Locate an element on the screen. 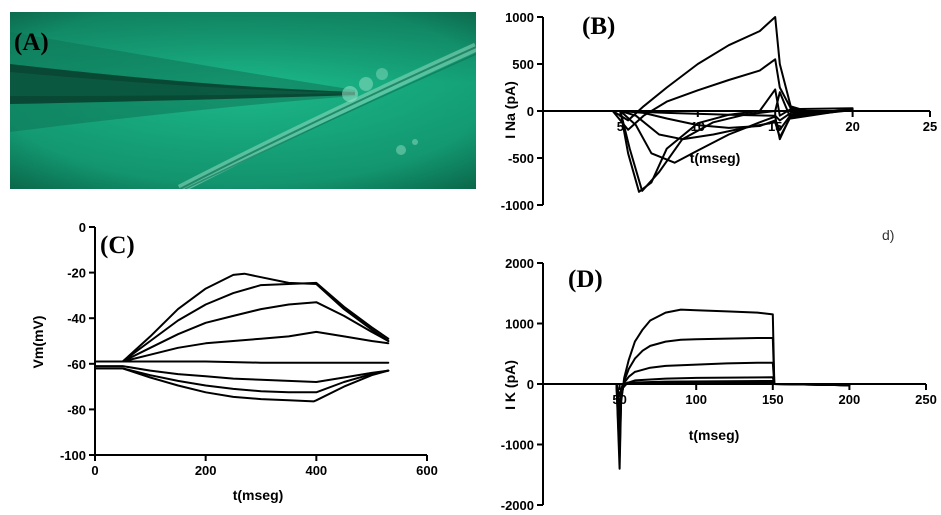  chart-b-ytick-label: 1000 is located at coordinates (519, 17).